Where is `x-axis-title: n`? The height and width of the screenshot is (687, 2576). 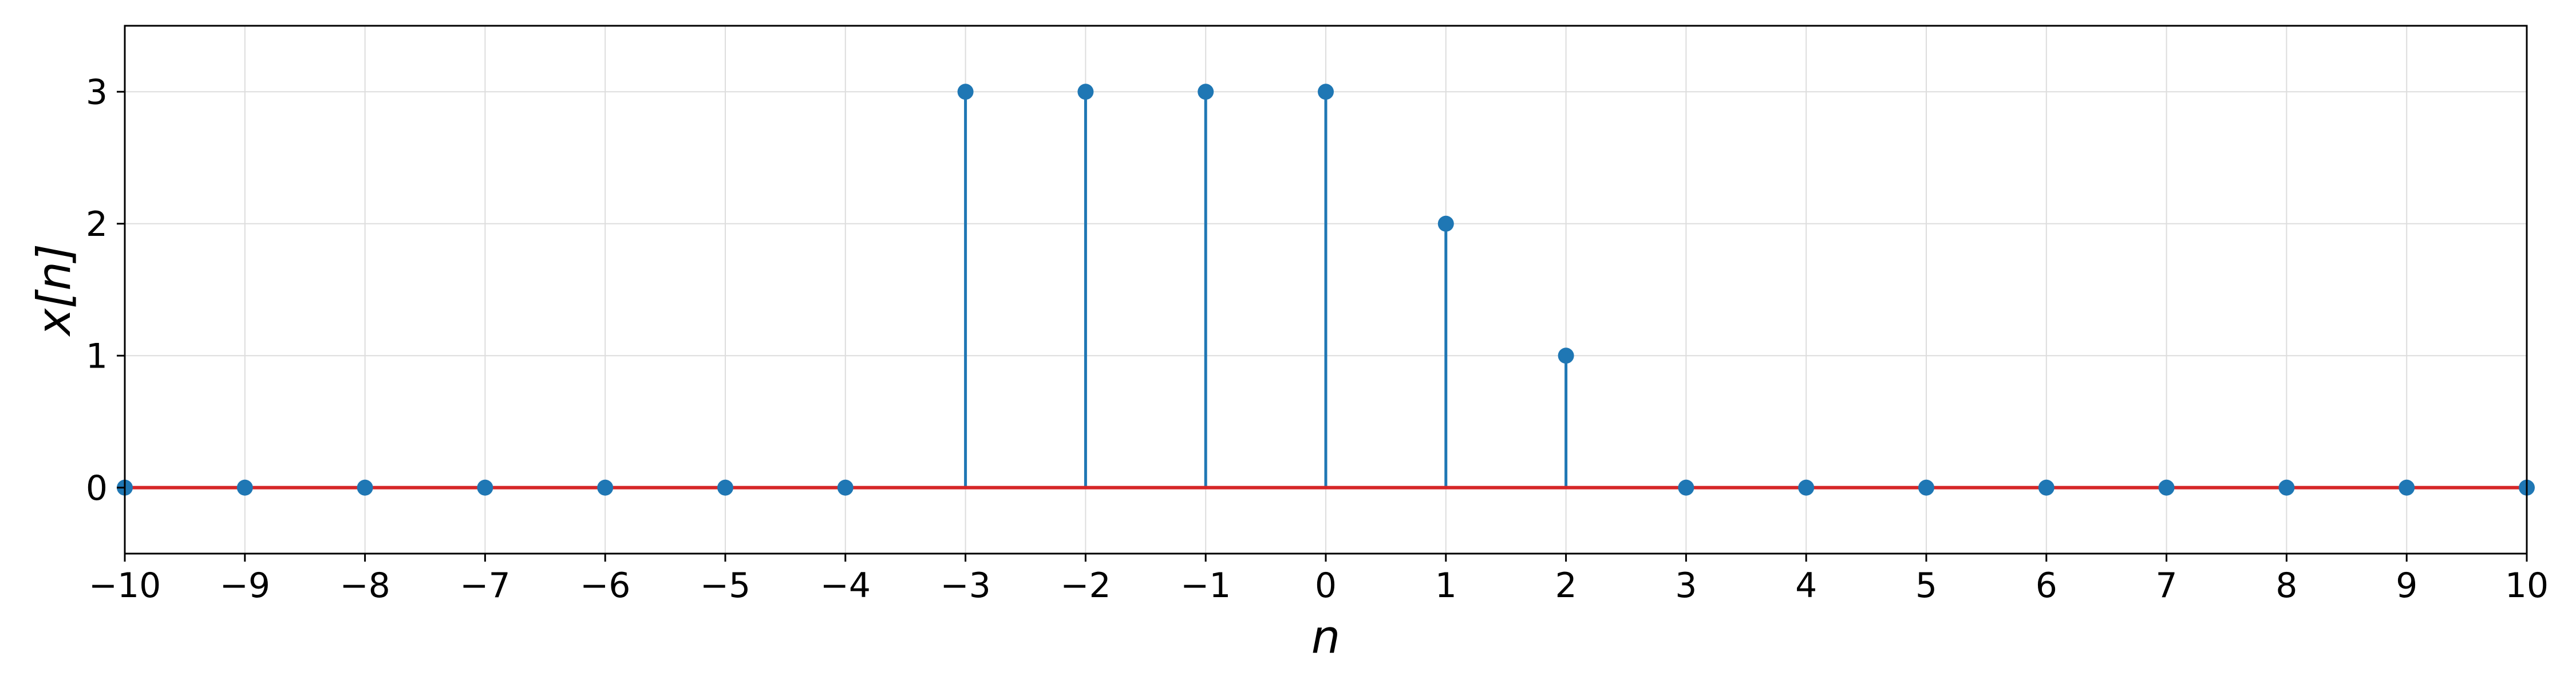 x-axis-title: n is located at coordinates (1326, 637).